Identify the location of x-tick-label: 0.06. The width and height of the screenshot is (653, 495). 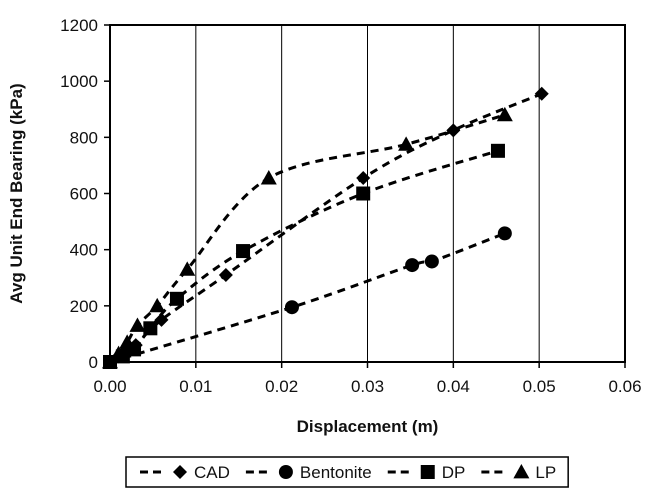
(624, 386).